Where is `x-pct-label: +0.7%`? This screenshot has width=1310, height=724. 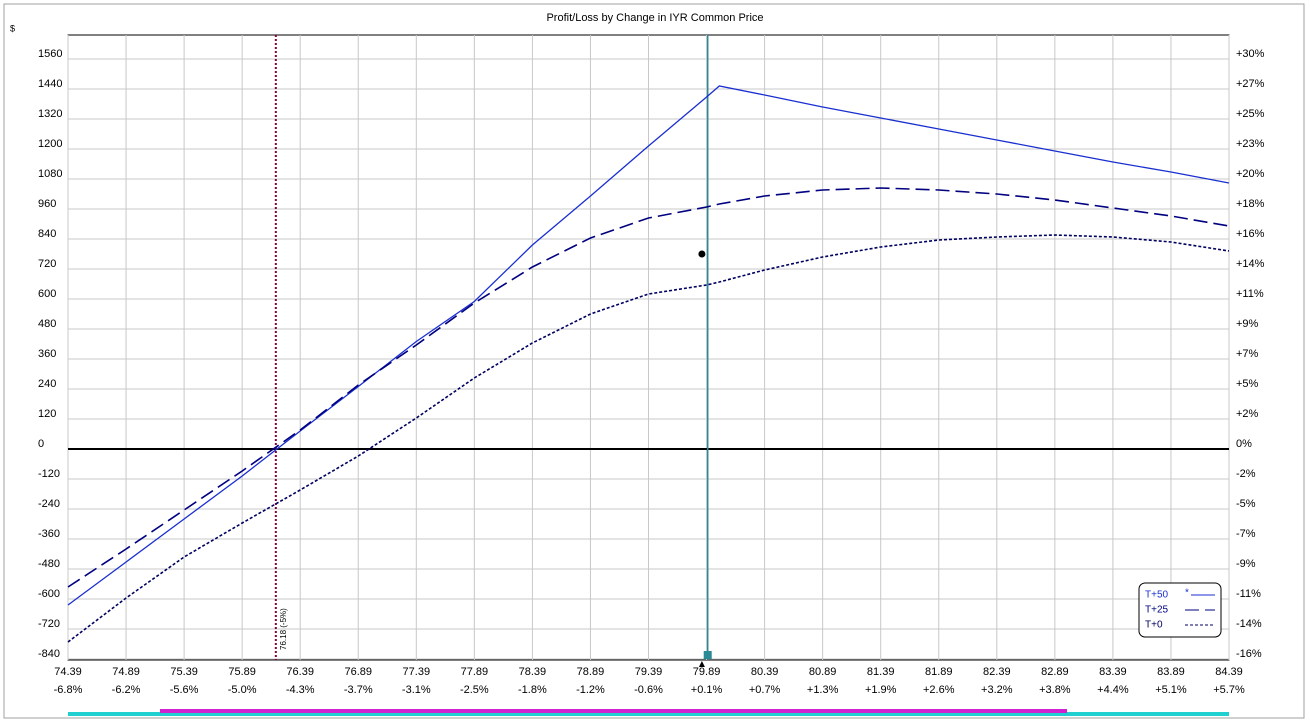
x-pct-label: +0.7% is located at coordinates (765, 690).